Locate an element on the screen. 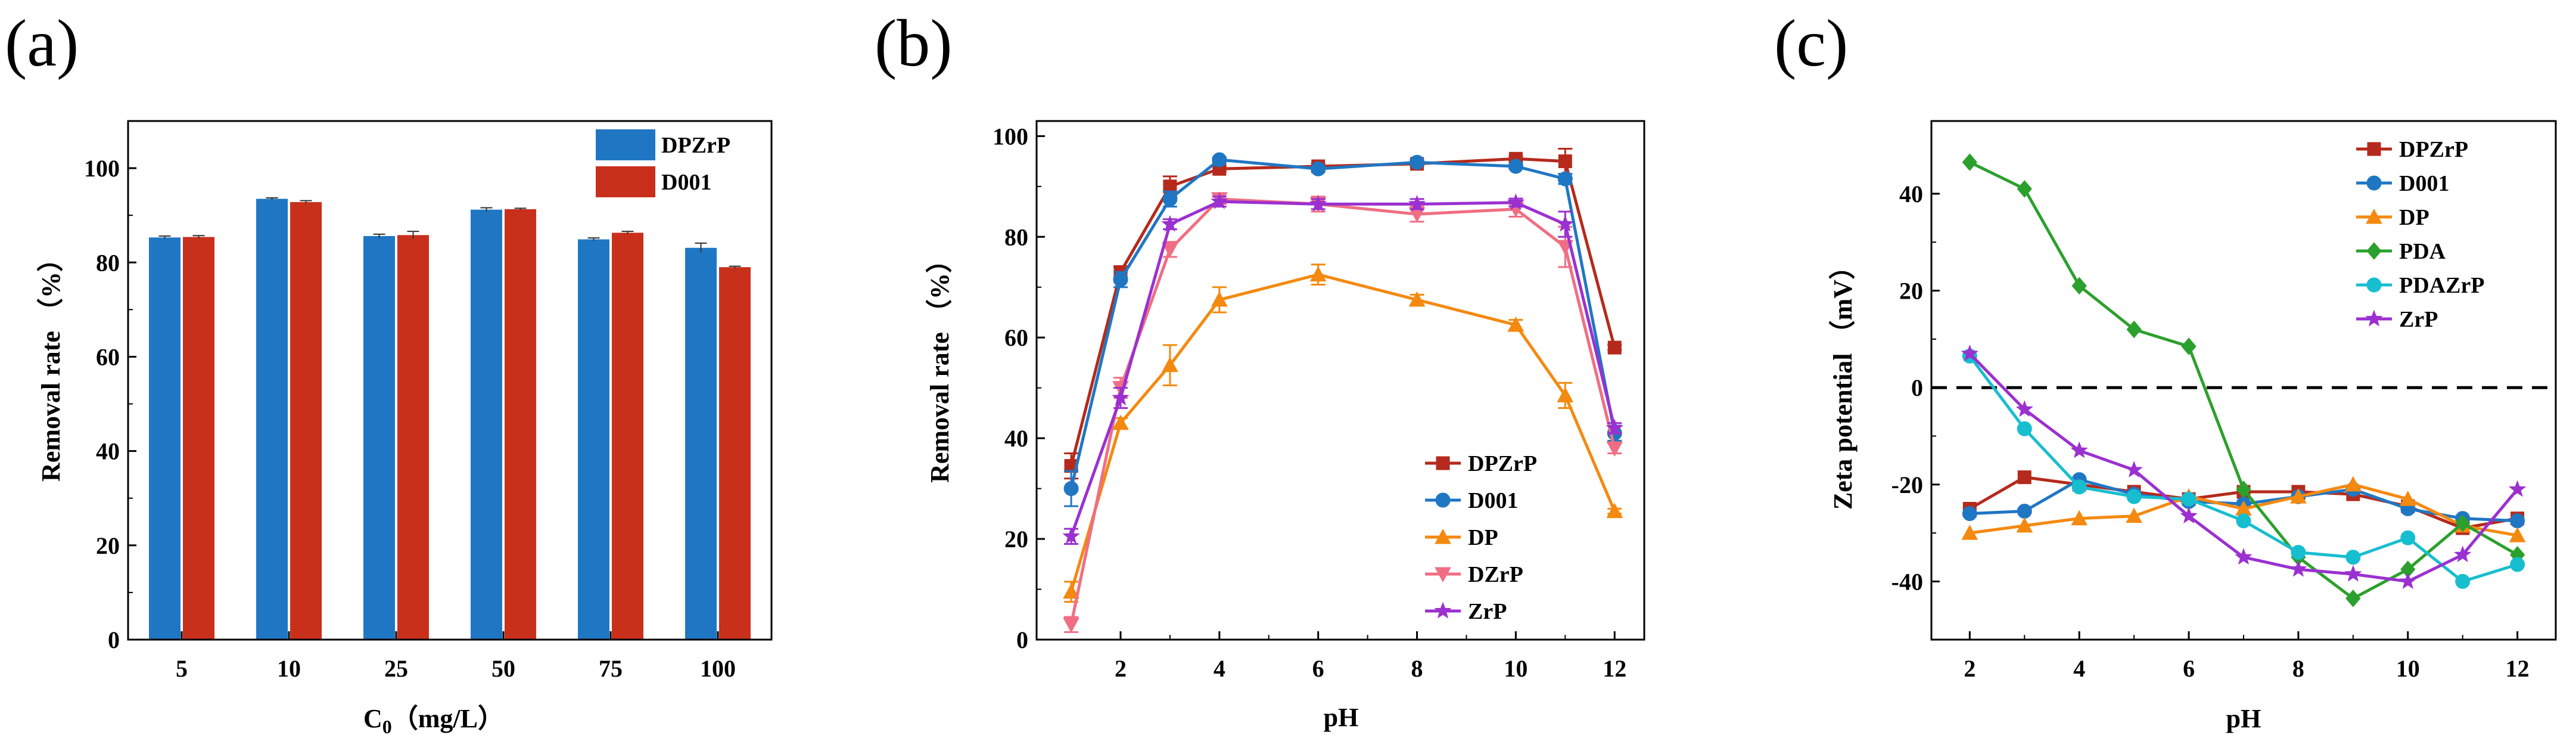 The image size is (2576, 735). panel-a-ylabel: Removal rate （%） is located at coordinates (51, 364).